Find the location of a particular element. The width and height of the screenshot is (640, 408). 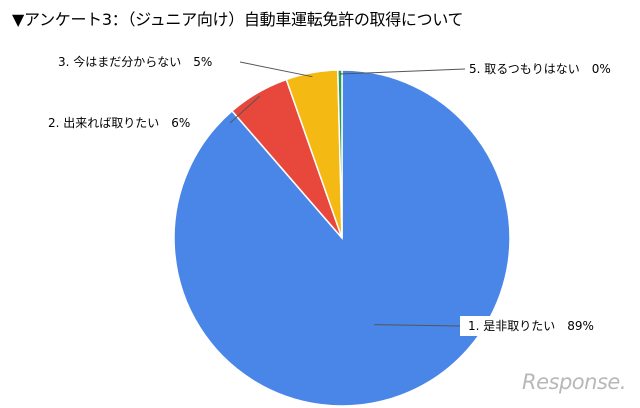

data-label-2: 2. 出来れば取りたい 6% is located at coordinates (119, 123).